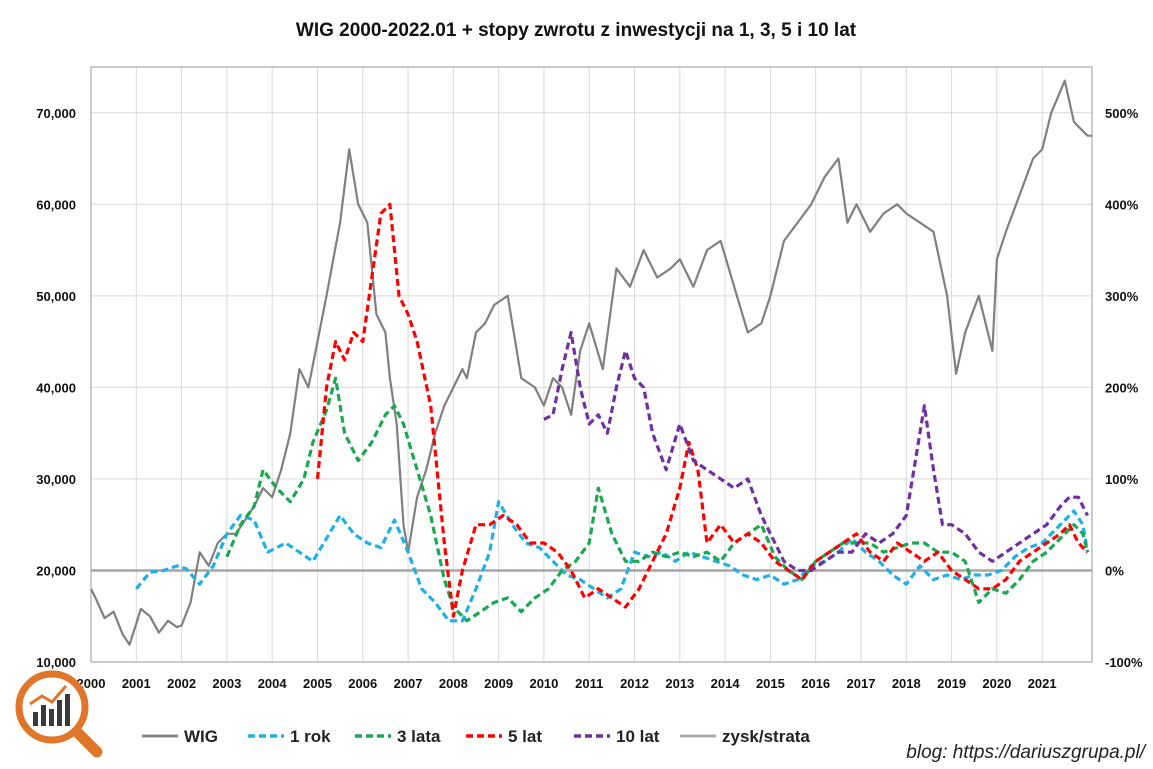 The image size is (1153, 769). Describe the element at coordinates (1122, 296) in the screenshot. I see `right-tick-label: 300%` at that location.